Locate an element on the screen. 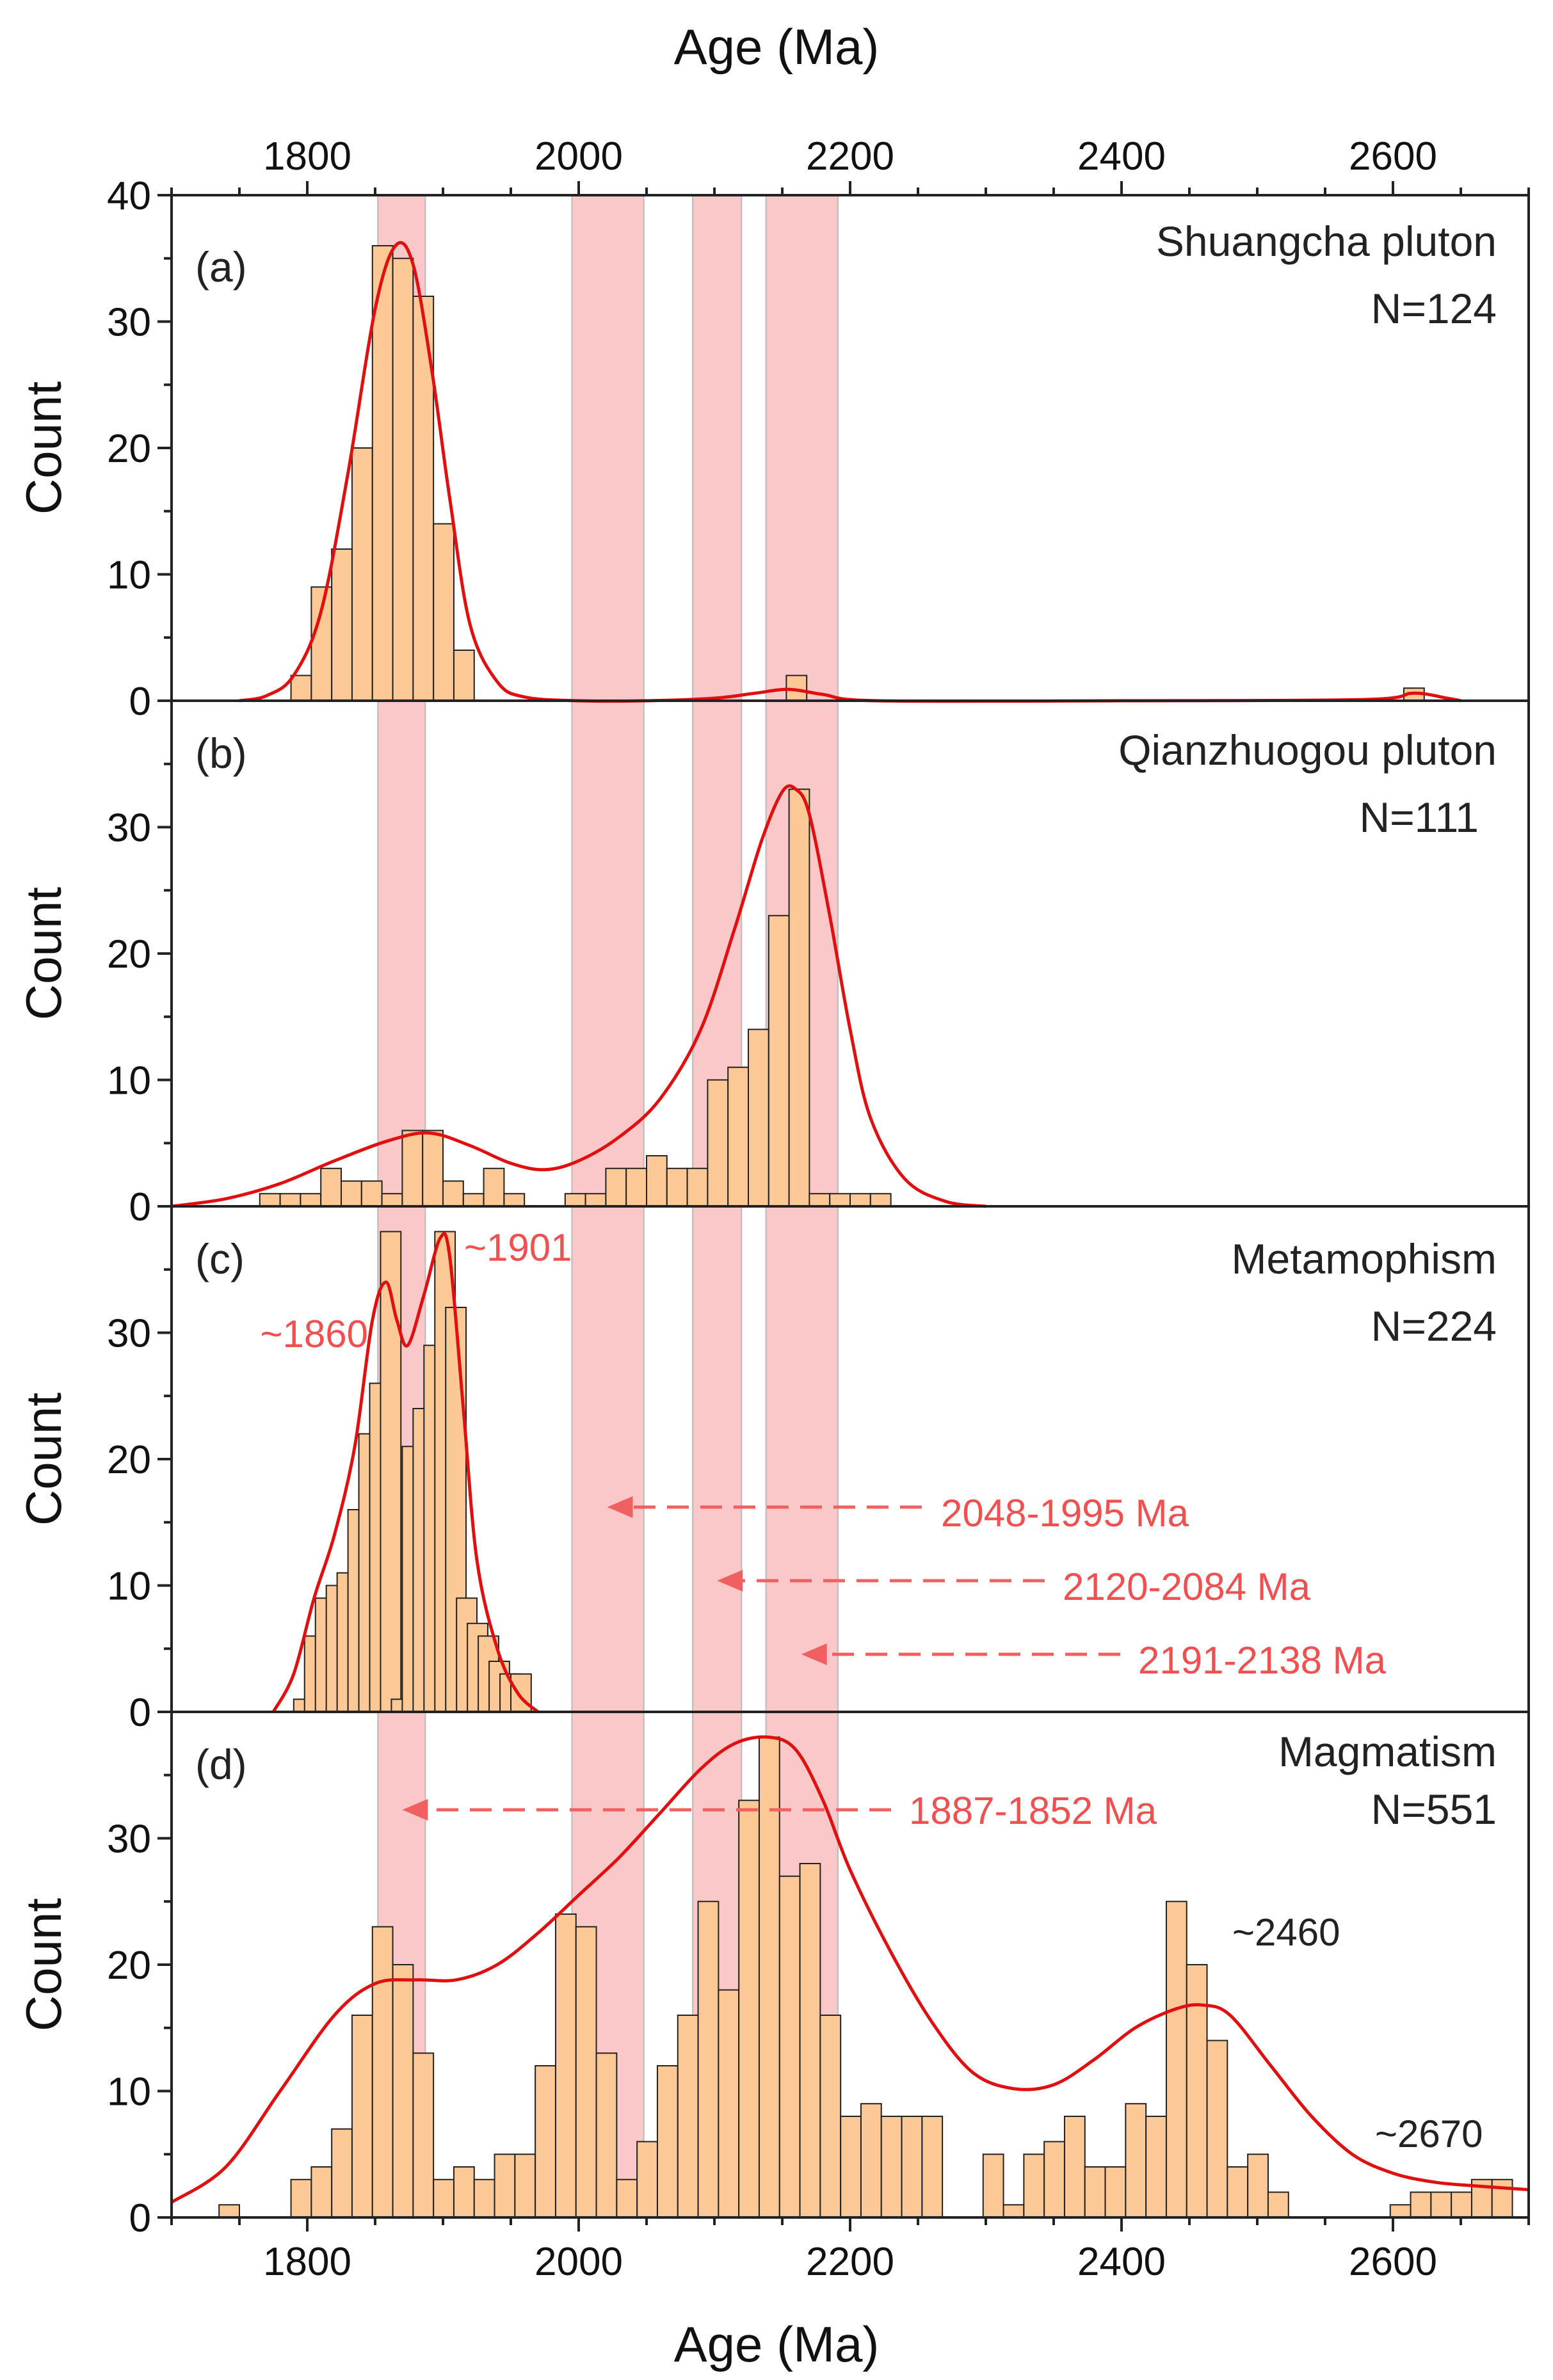  panel-label-c: (c) is located at coordinates (220, 1258).